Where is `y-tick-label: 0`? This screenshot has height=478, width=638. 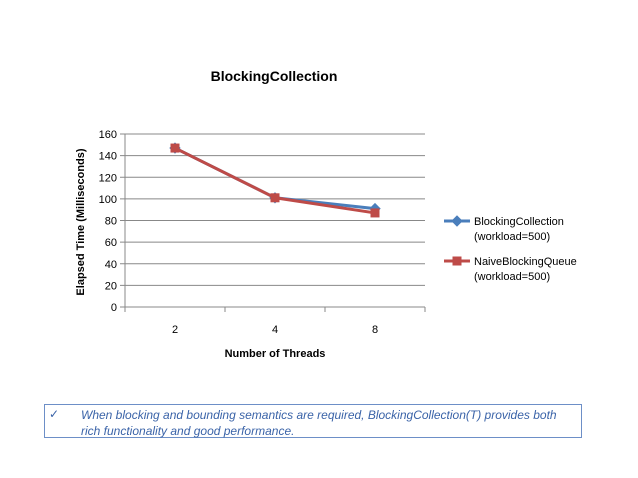
y-tick-label: 0 is located at coordinates (114, 308).